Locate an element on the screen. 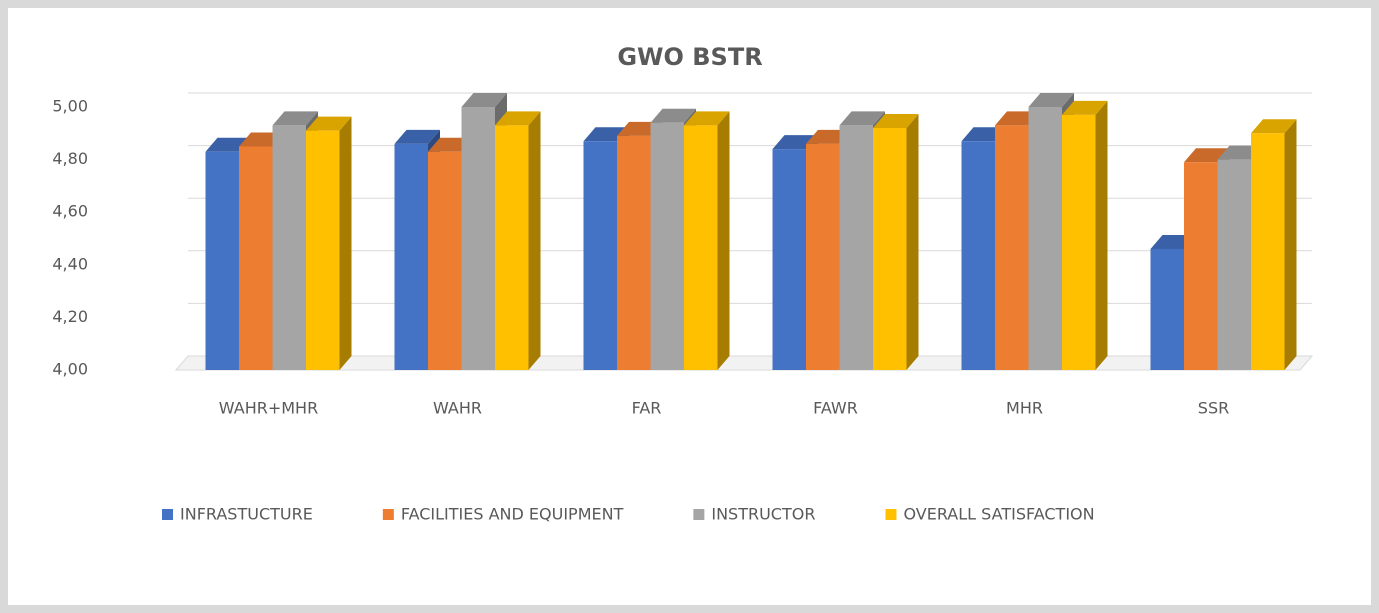 The width and height of the screenshot is (1379, 613). x-tick-label: MHR is located at coordinates (1024, 408).